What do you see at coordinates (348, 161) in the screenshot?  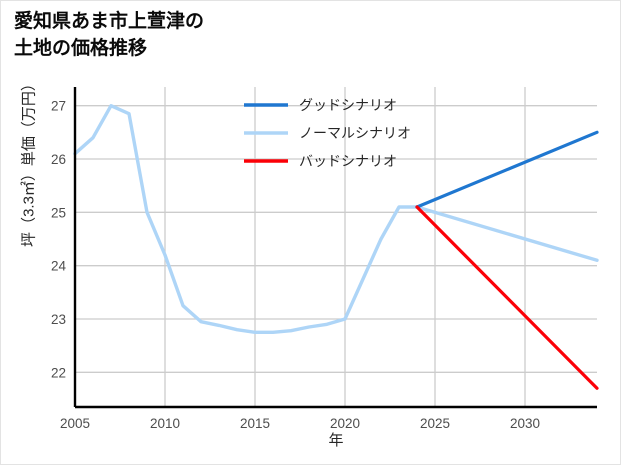 I see `legend-label: バッドシナリオ` at bounding box center [348, 161].